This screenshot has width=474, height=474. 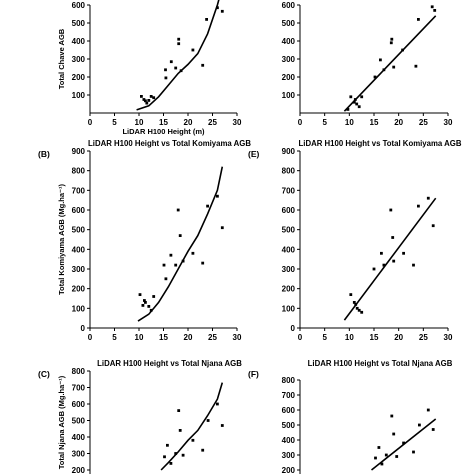 I want to click on y-tick-label: 0, so click(x=83, y=328).